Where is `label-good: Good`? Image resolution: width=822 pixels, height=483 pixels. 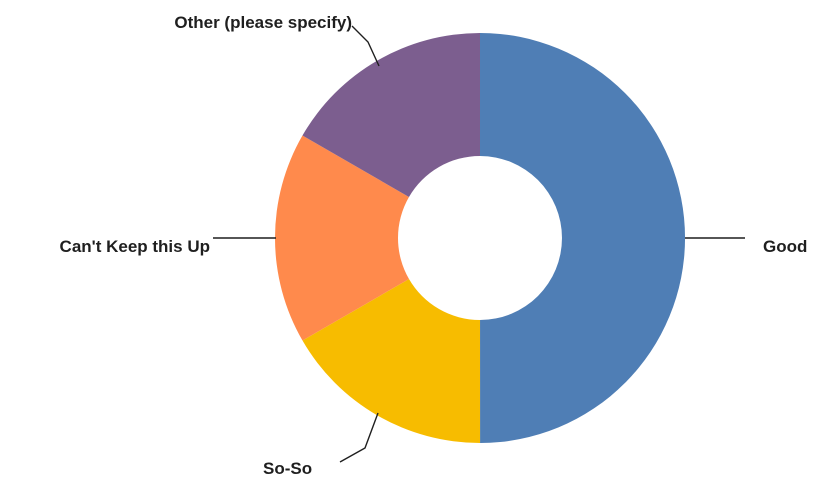 label-good: Good is located at coordinates (785, 246).